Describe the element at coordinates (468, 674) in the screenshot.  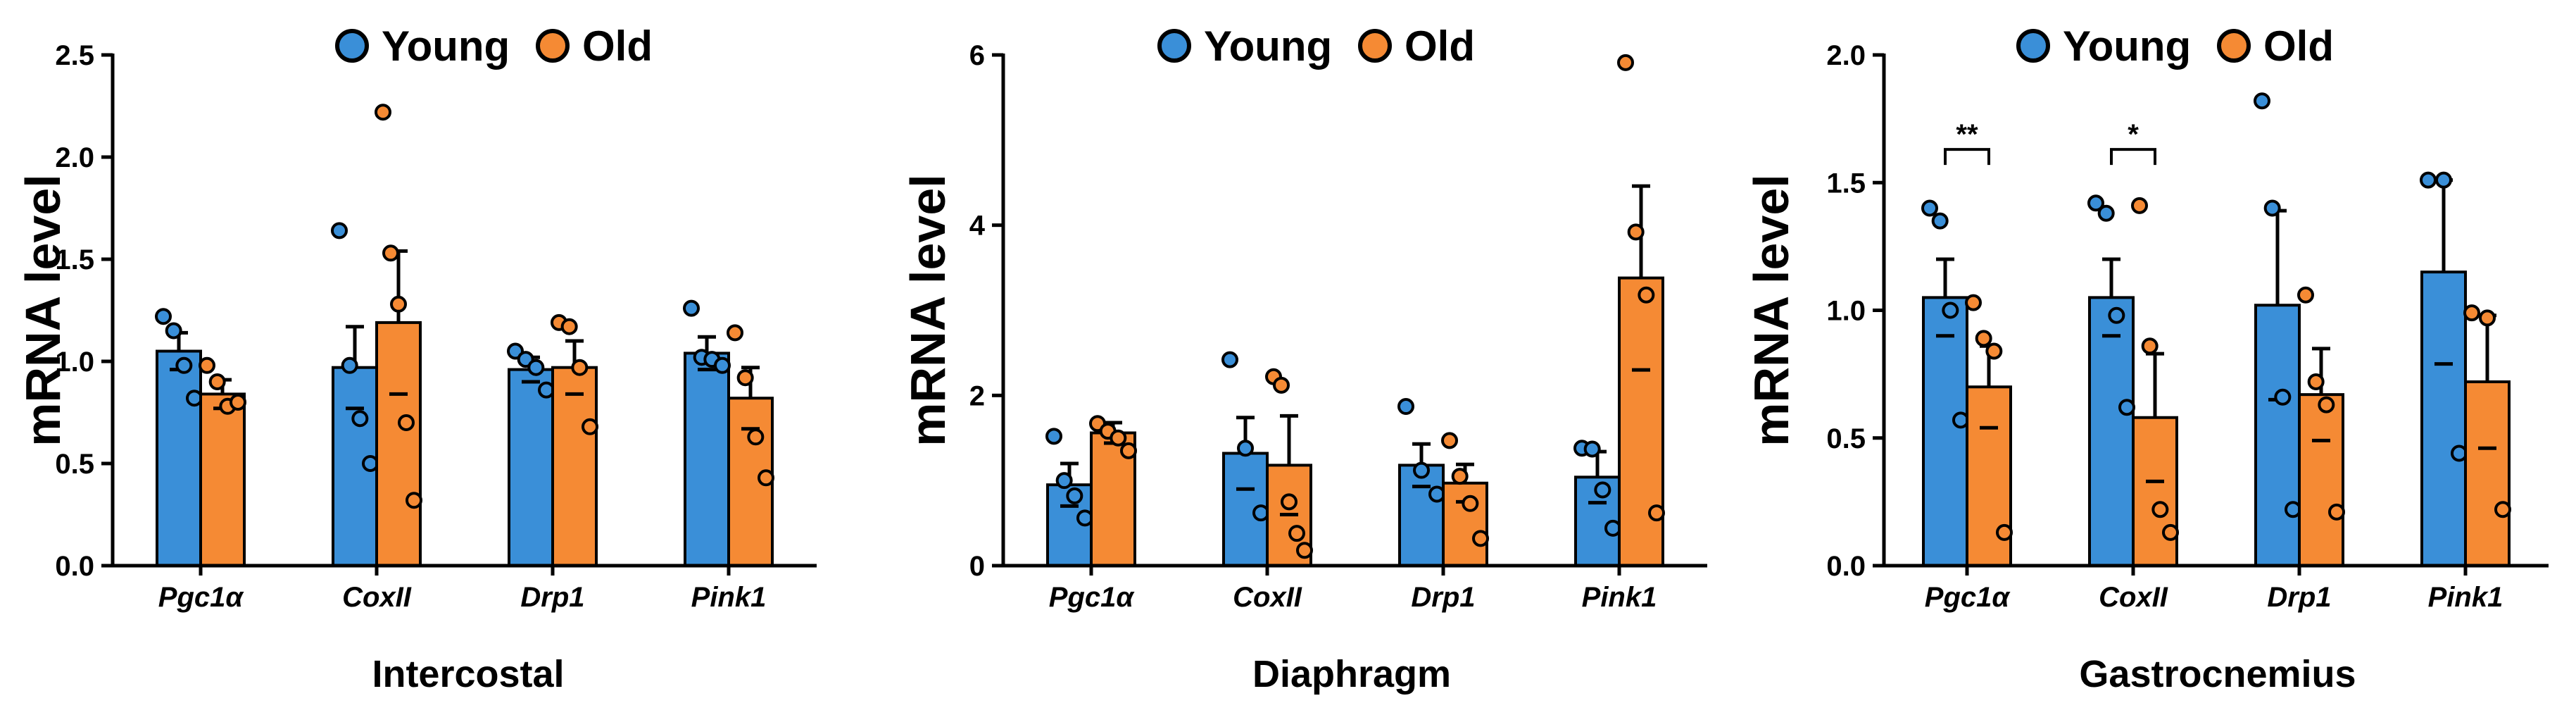
I see `panel-title: Intercostal` at that location.